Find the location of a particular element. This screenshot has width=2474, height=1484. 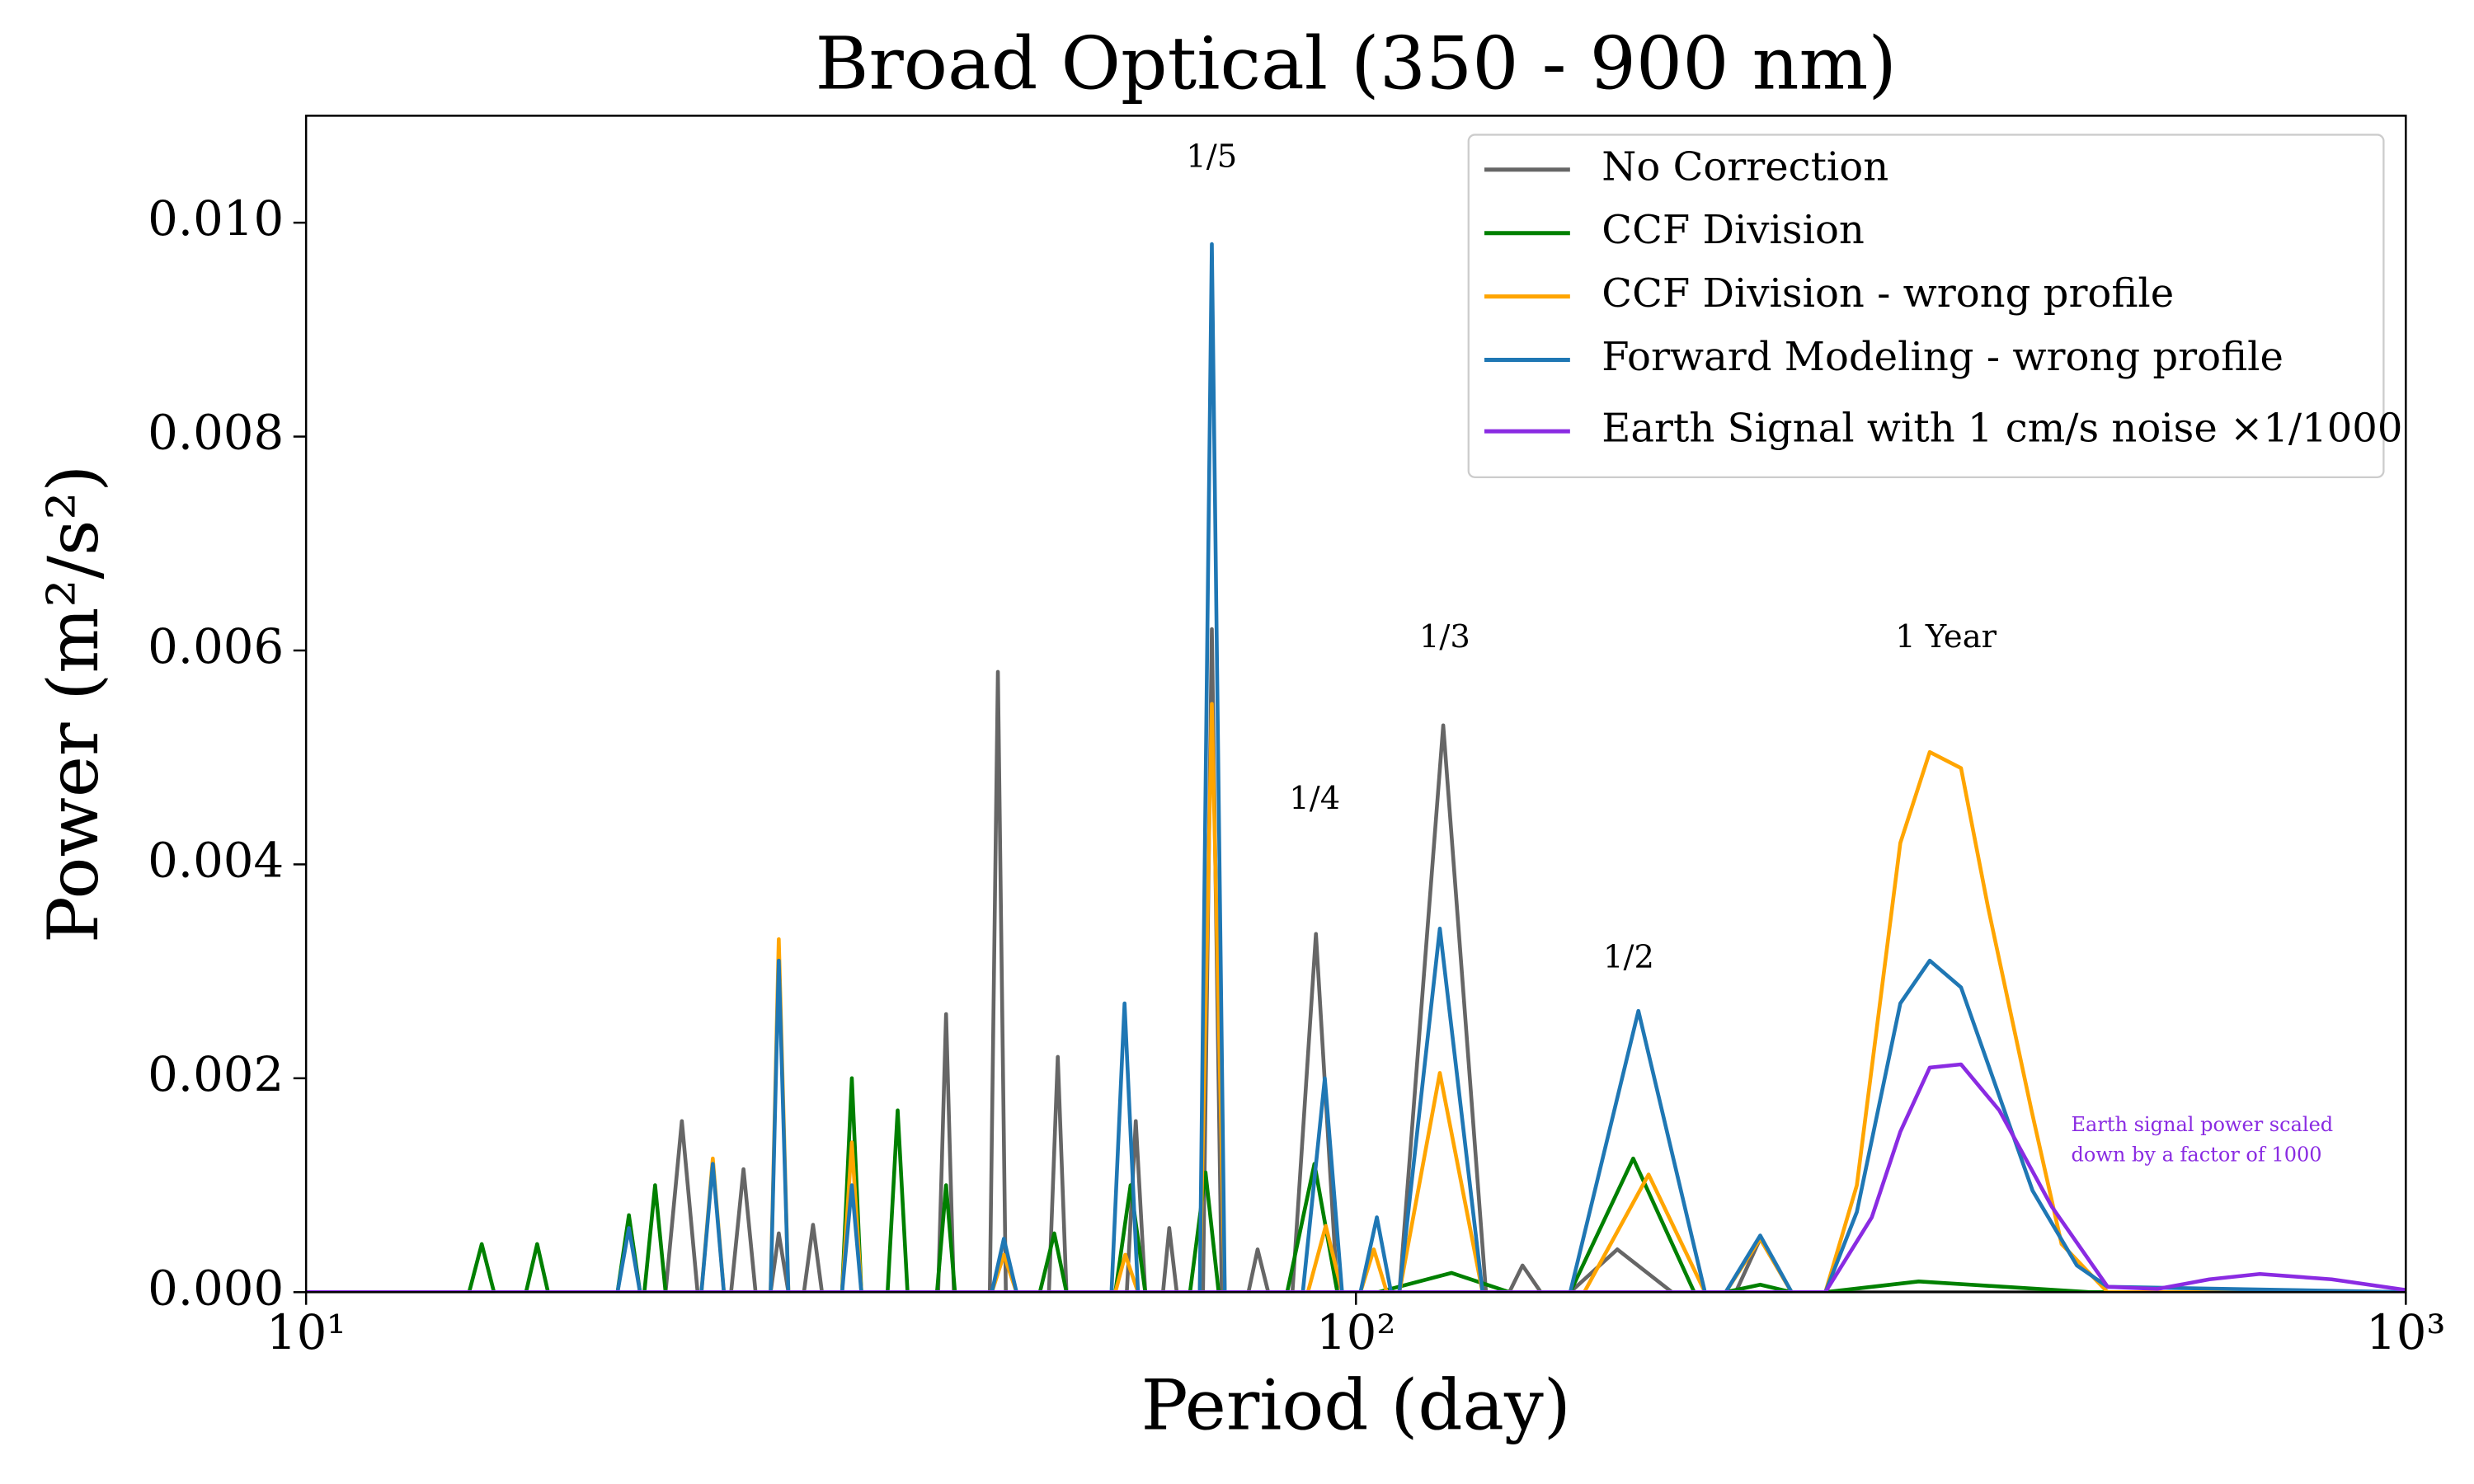

y-axis-label: Power (m²/s²) is located at coordinates (73, 704).